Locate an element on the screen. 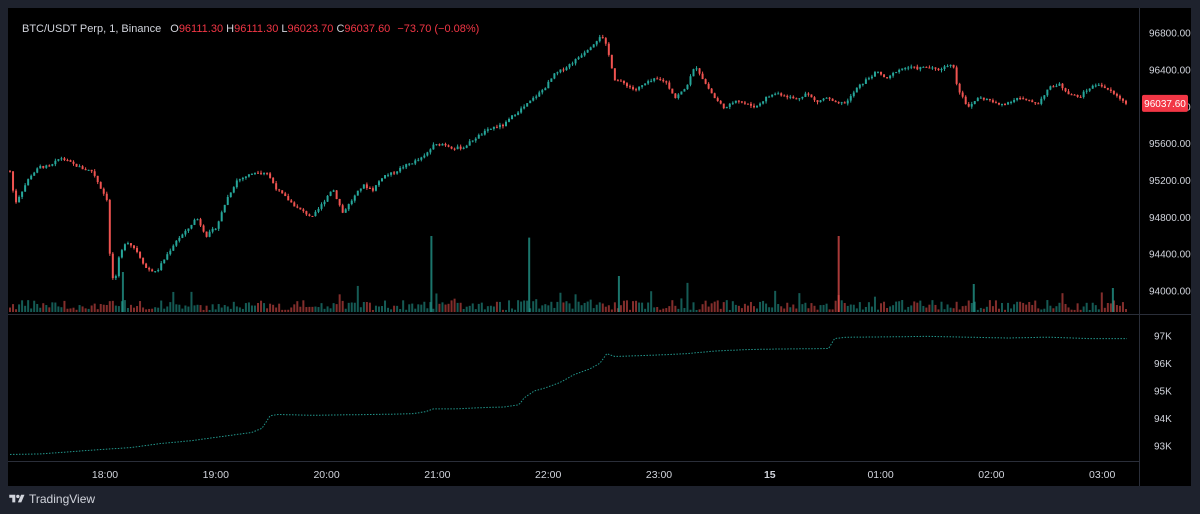 Image resolution: width=1200 pixels, height=514 pixels. indicator-axis: 97K 96K 95K 94K 93K is located at coordinates (1163, 391).